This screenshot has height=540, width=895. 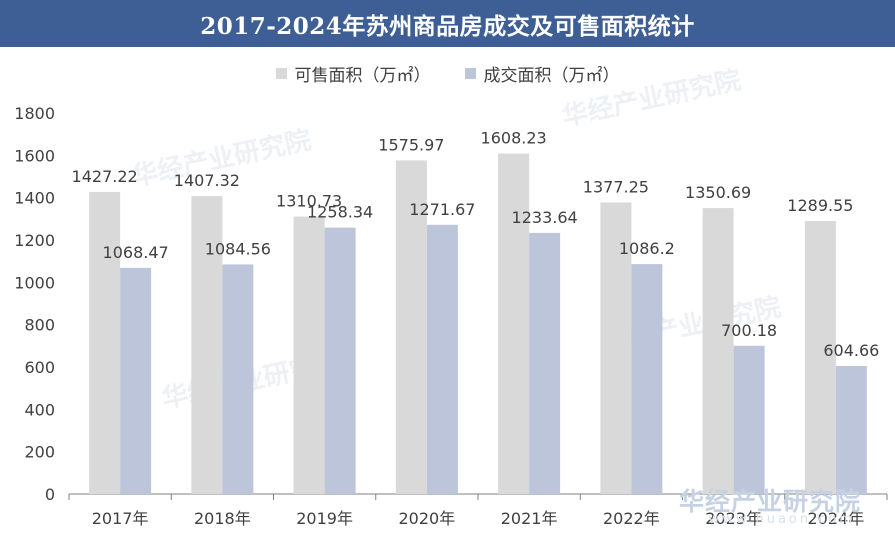 I want to click on data-label-available: 1407.32, so click(x=207, y=180).